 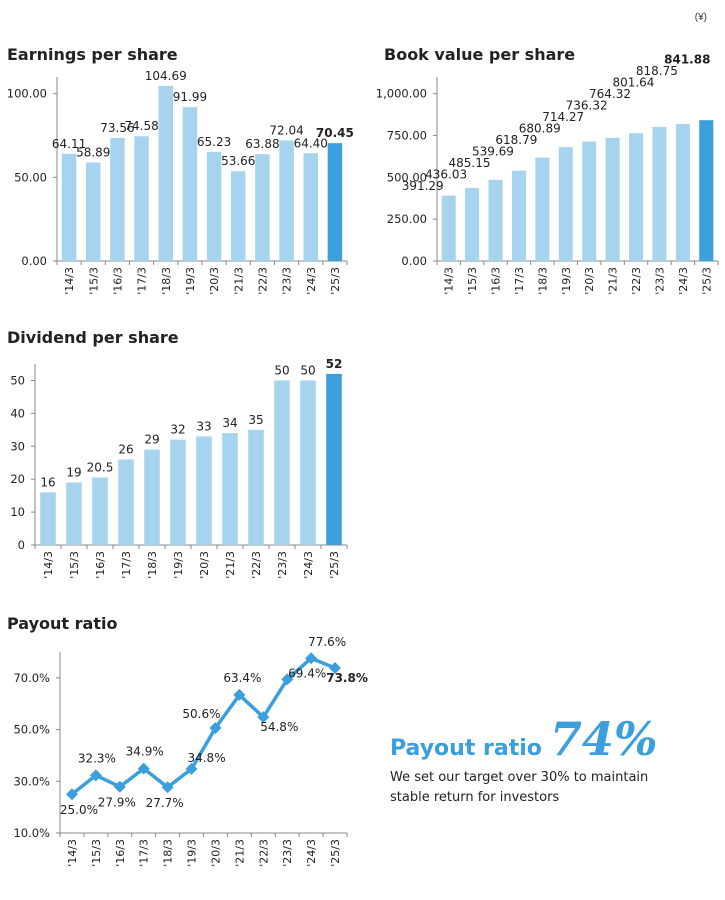 I want to click on callout-heading: Payout ratio 74%, so click(x=550, y=739).